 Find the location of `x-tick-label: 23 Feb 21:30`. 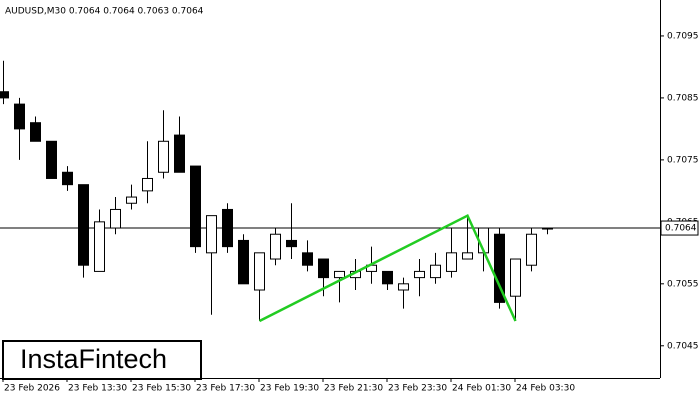

x-tick-label: 23 Feb 21:30 is located at coordinates (353, 389).